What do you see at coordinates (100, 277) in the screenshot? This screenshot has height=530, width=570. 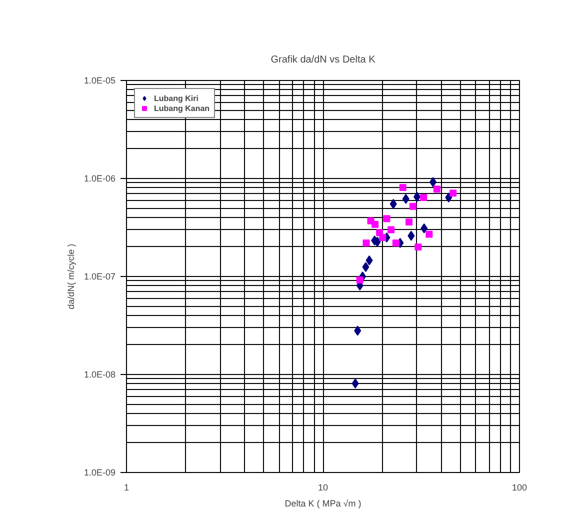 I see `y-tick-label: 1.0E-07` at bounding box center [100, 277].